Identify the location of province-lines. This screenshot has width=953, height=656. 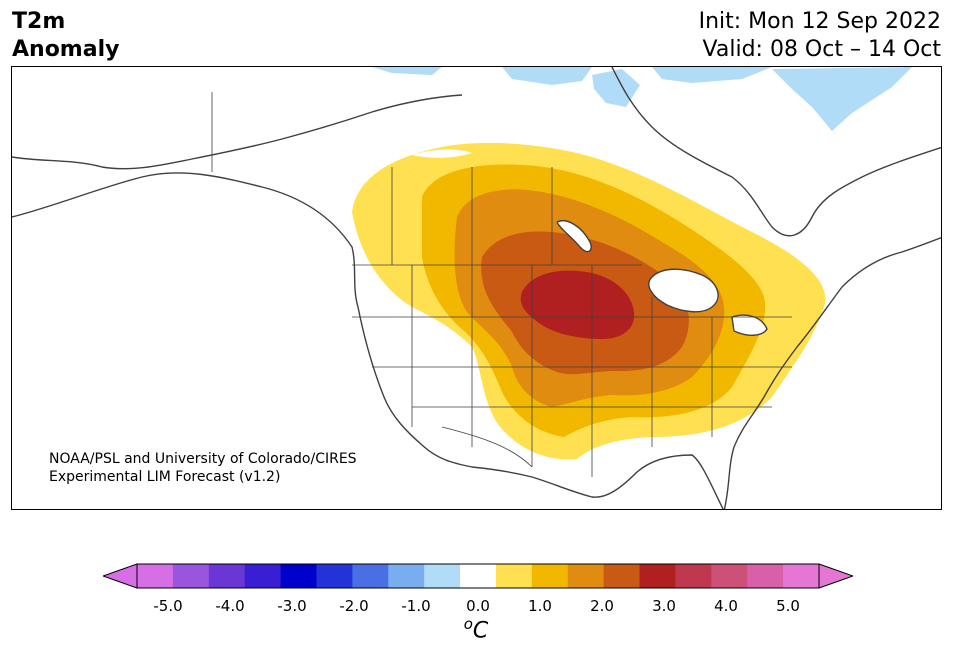
(472, 216).